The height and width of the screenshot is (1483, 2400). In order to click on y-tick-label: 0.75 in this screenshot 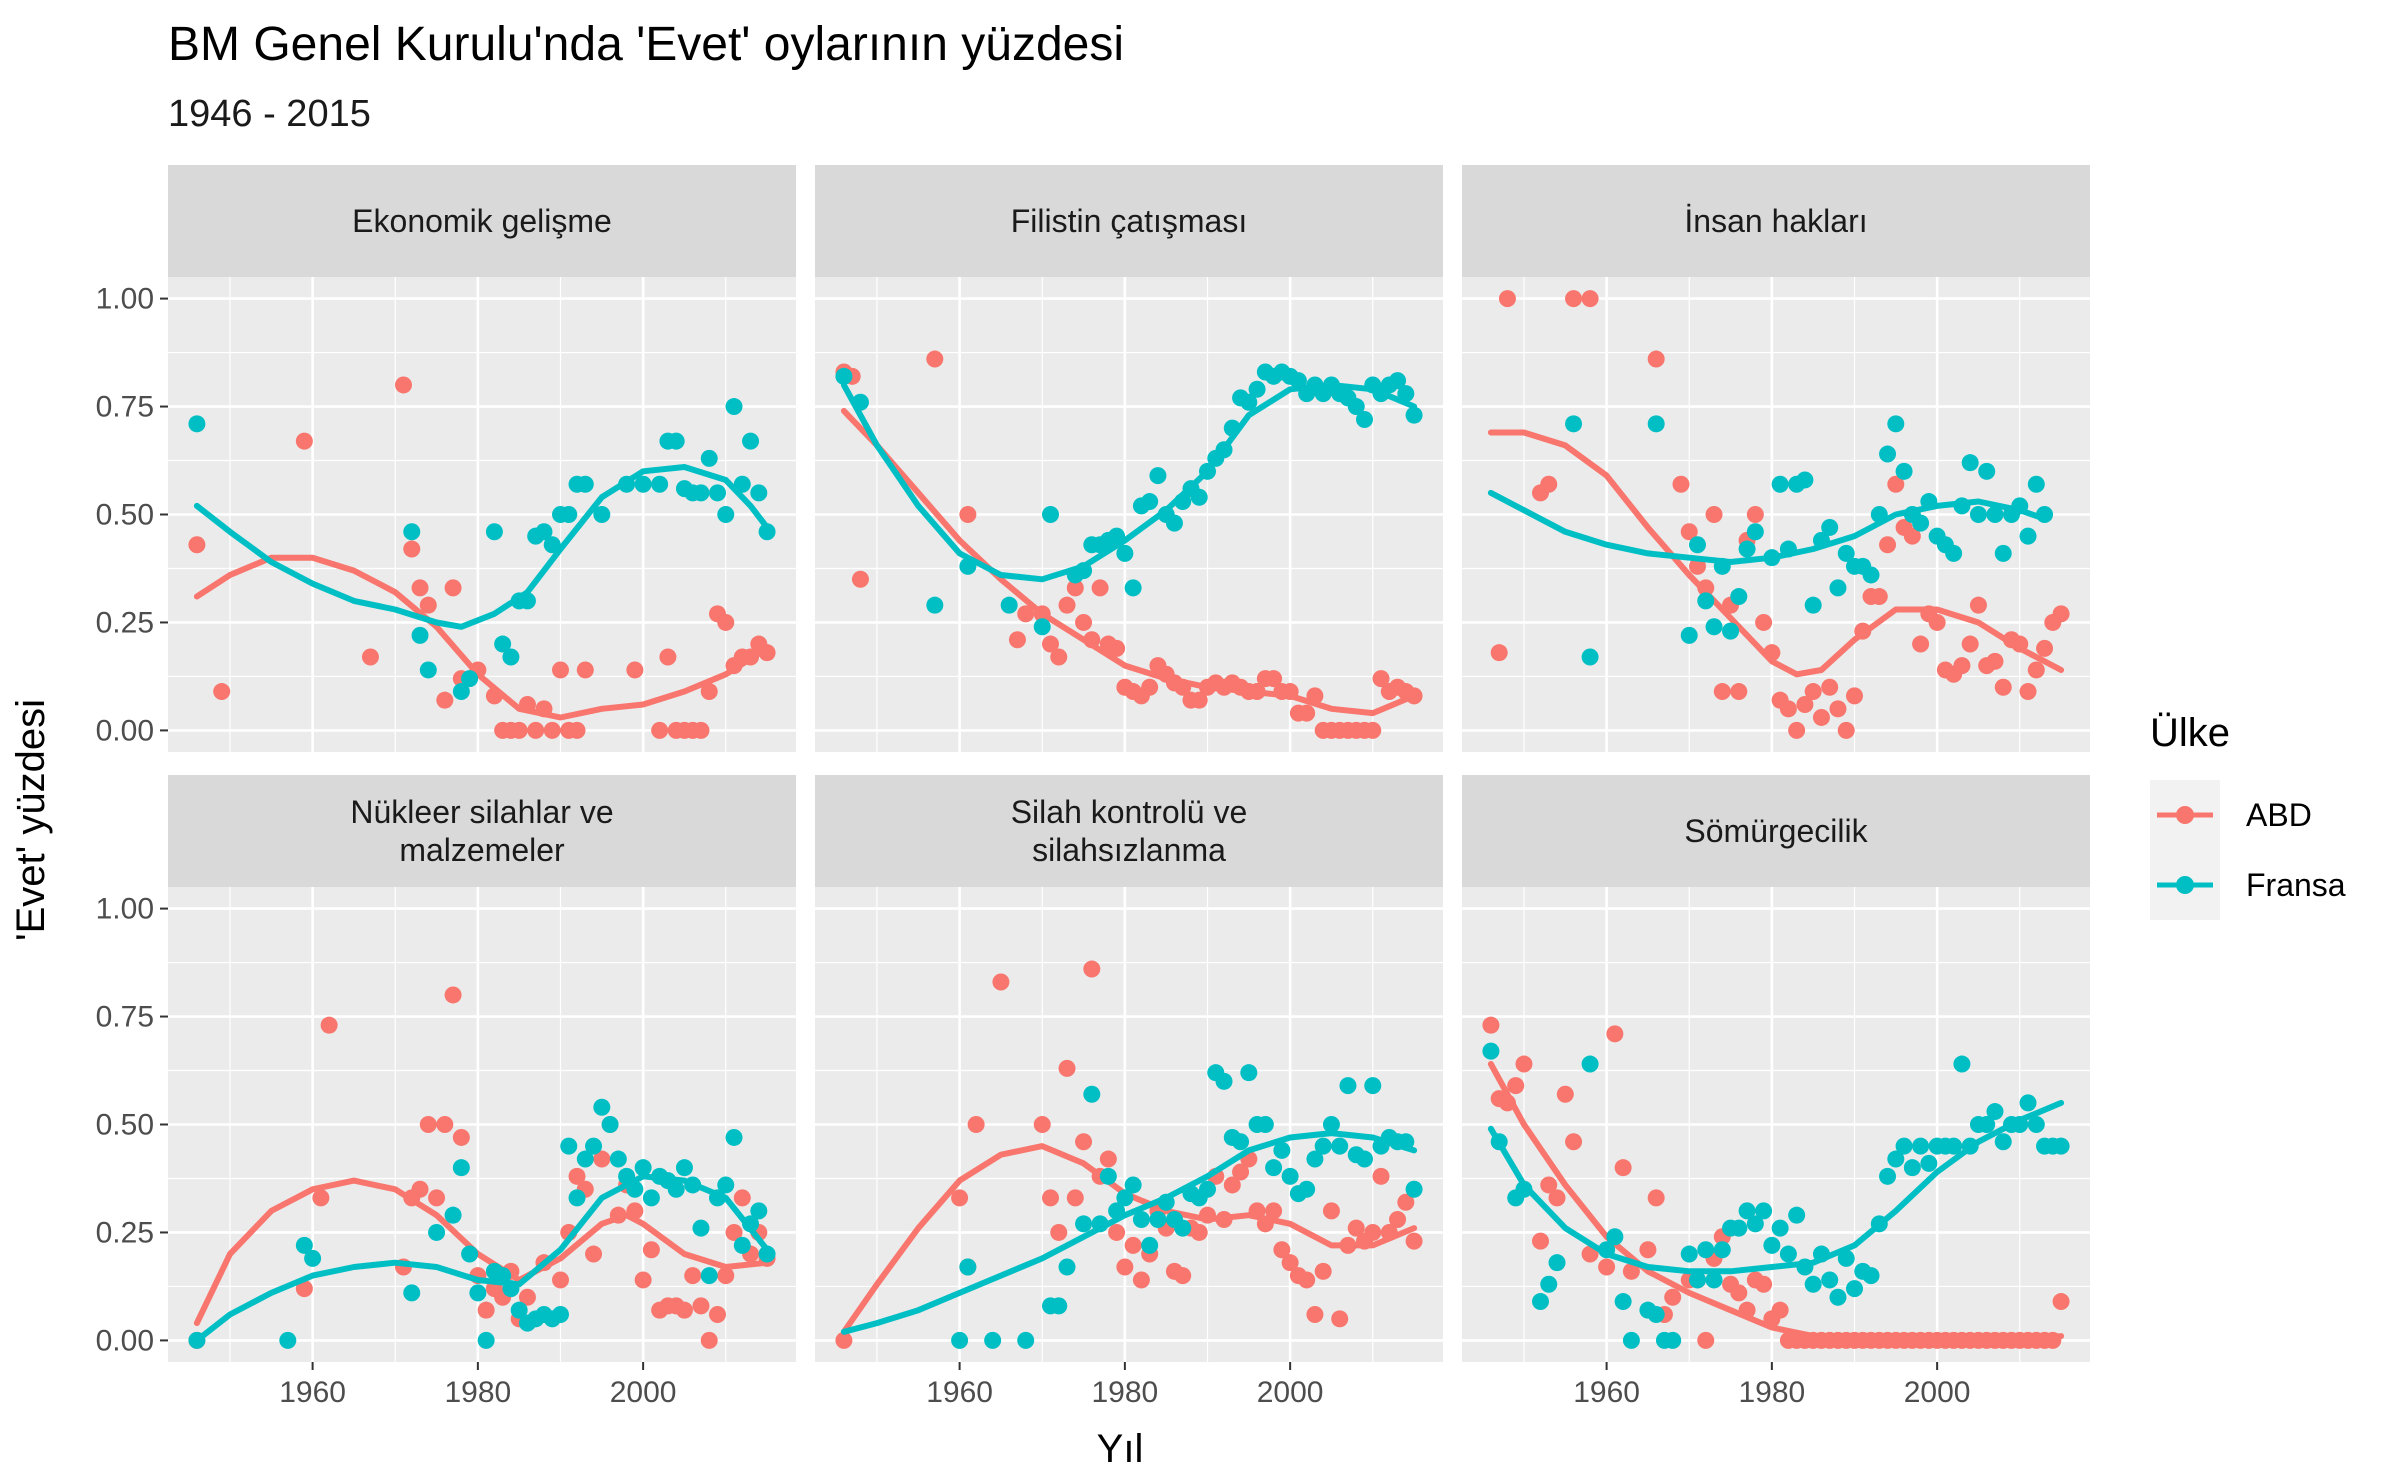, I will do `click(125, 407)`.